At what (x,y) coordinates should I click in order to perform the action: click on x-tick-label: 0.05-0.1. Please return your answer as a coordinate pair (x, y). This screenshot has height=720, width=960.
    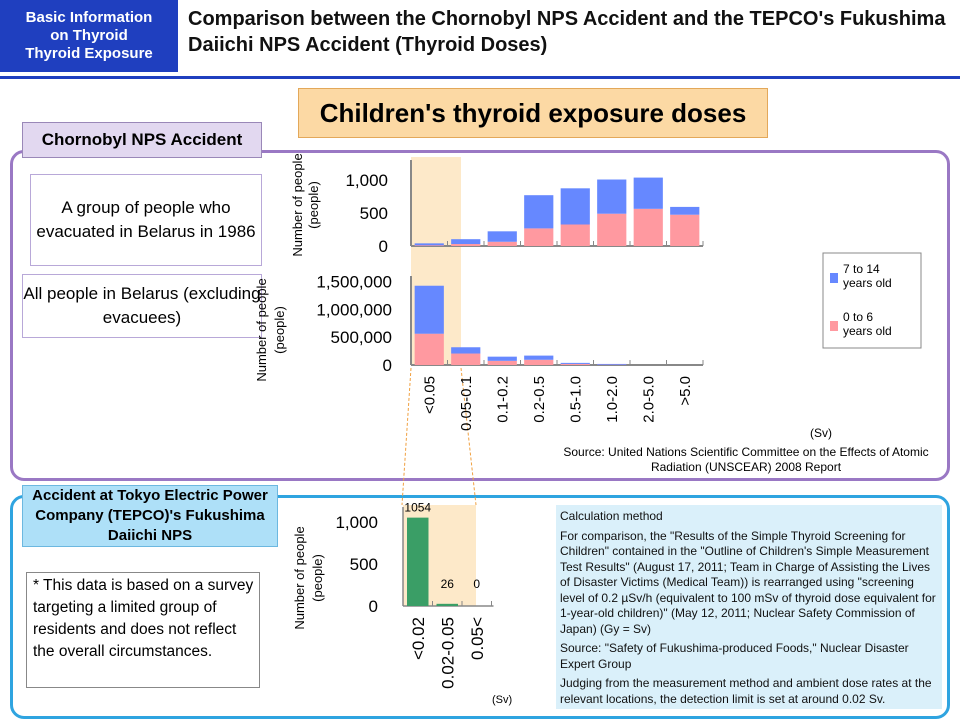
    Looking at the image, I should click on (466, 403).